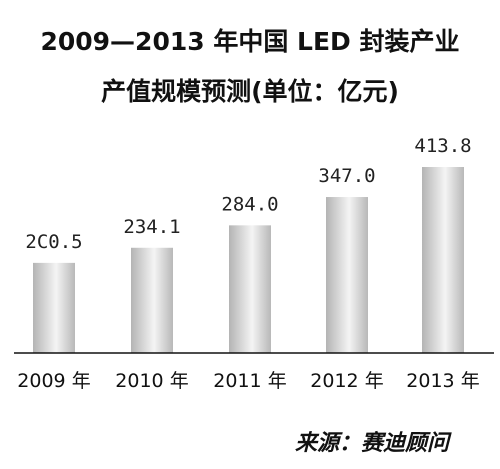 The image size is (500, 469). I want to click on x-tick-label-3: 2011 年, so click(249, 381).